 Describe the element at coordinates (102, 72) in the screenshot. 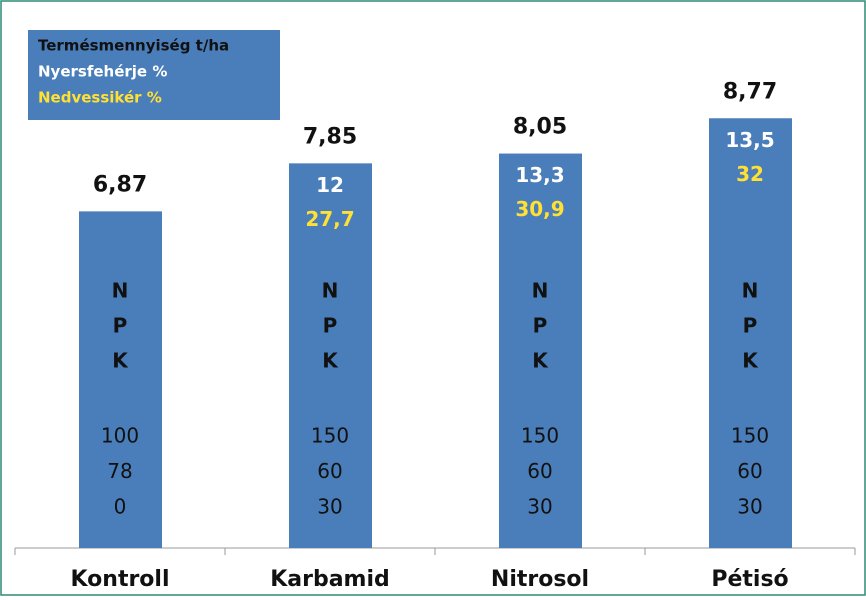

I see `legend-label: Nyersfehérje %` at that location.